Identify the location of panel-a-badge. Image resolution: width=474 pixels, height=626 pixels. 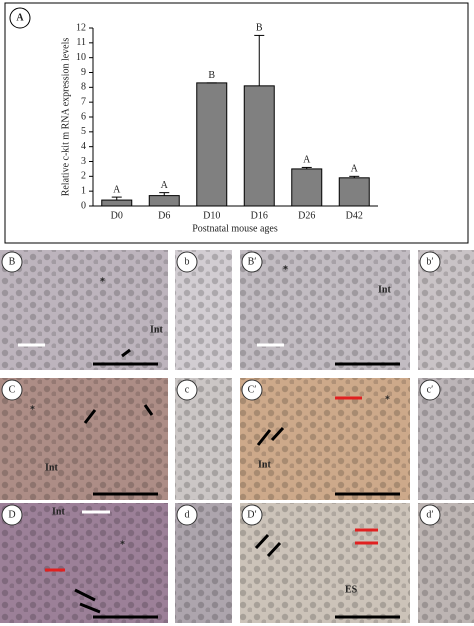
(20, 18).